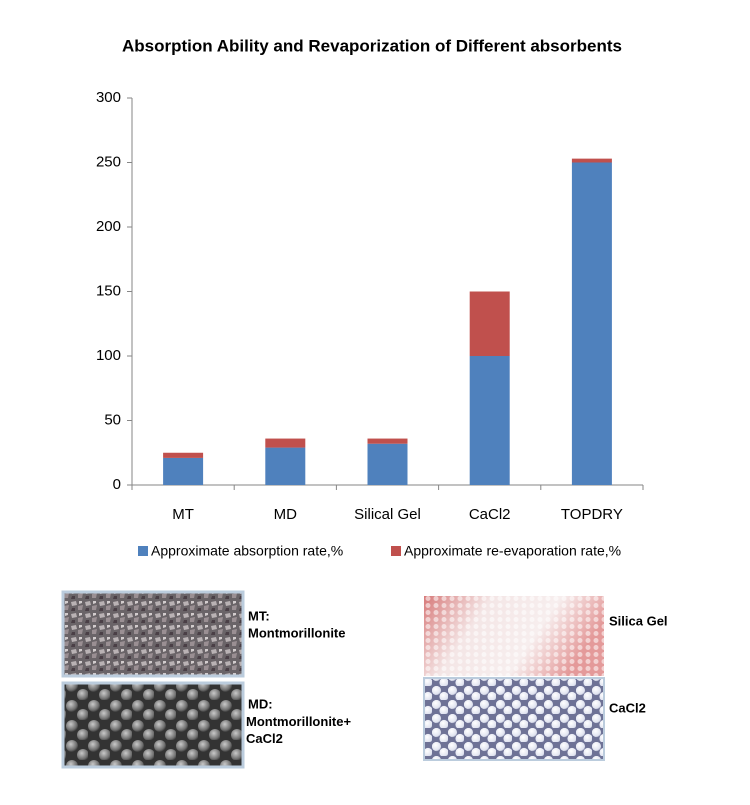  Describe the element at coordinates (297, 632) in the screenshot. I see `sample-description: Montmorillonite` at that location.